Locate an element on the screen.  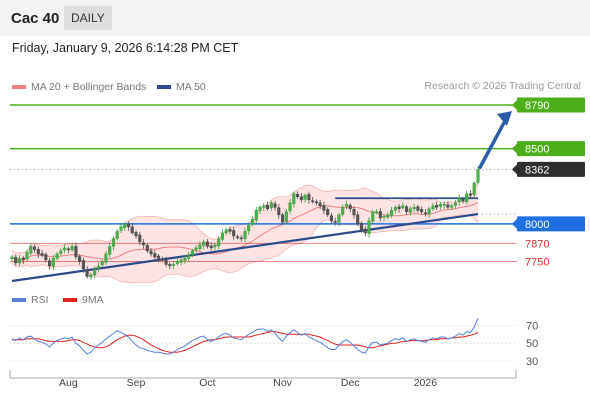
rsi-line is located at coordinates (245, 336).